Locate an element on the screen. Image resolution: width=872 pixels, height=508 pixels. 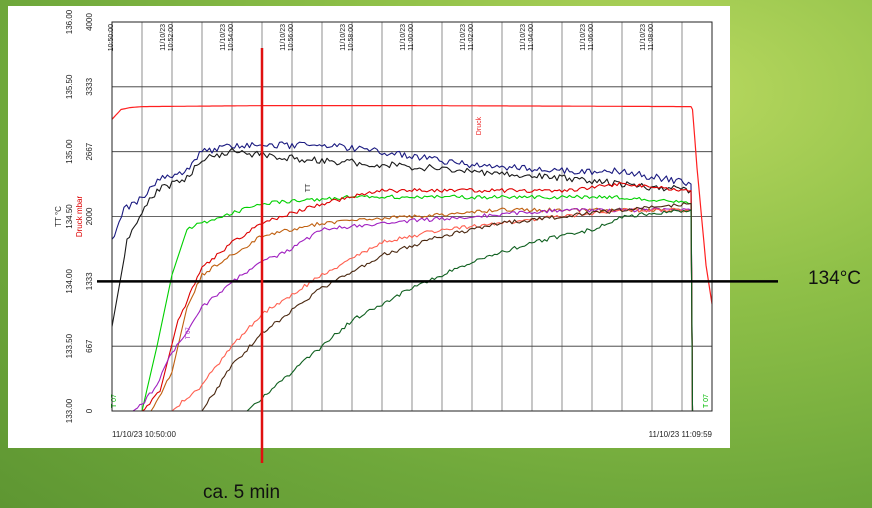
x-tick-label: 11/10/23 11:06:00 is located at coordinates (587, 37).